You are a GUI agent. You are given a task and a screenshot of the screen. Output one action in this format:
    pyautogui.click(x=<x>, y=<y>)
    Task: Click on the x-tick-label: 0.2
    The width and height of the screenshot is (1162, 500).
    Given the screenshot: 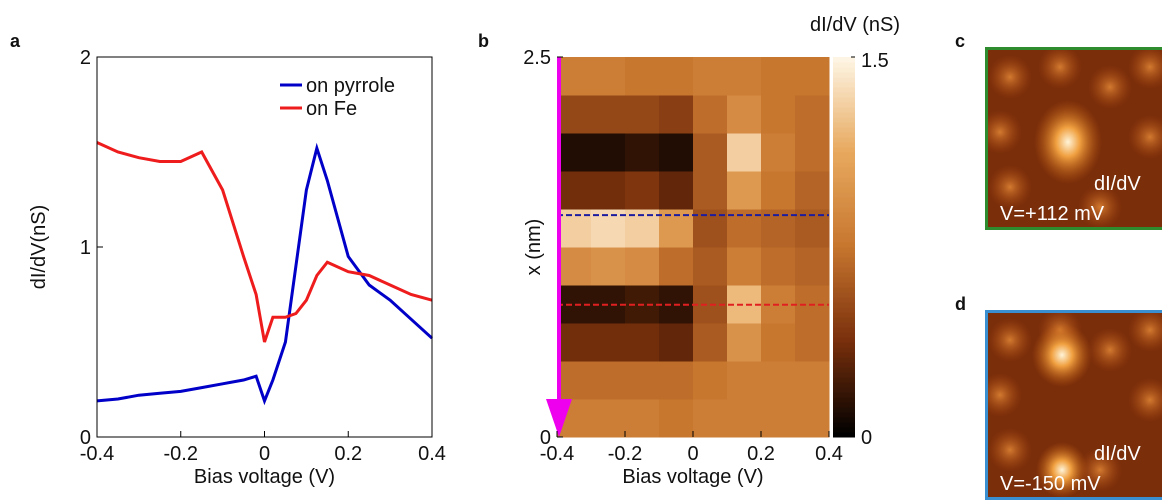 What is the action you would take?
    pyautogui.click(x=761, y=454)
    